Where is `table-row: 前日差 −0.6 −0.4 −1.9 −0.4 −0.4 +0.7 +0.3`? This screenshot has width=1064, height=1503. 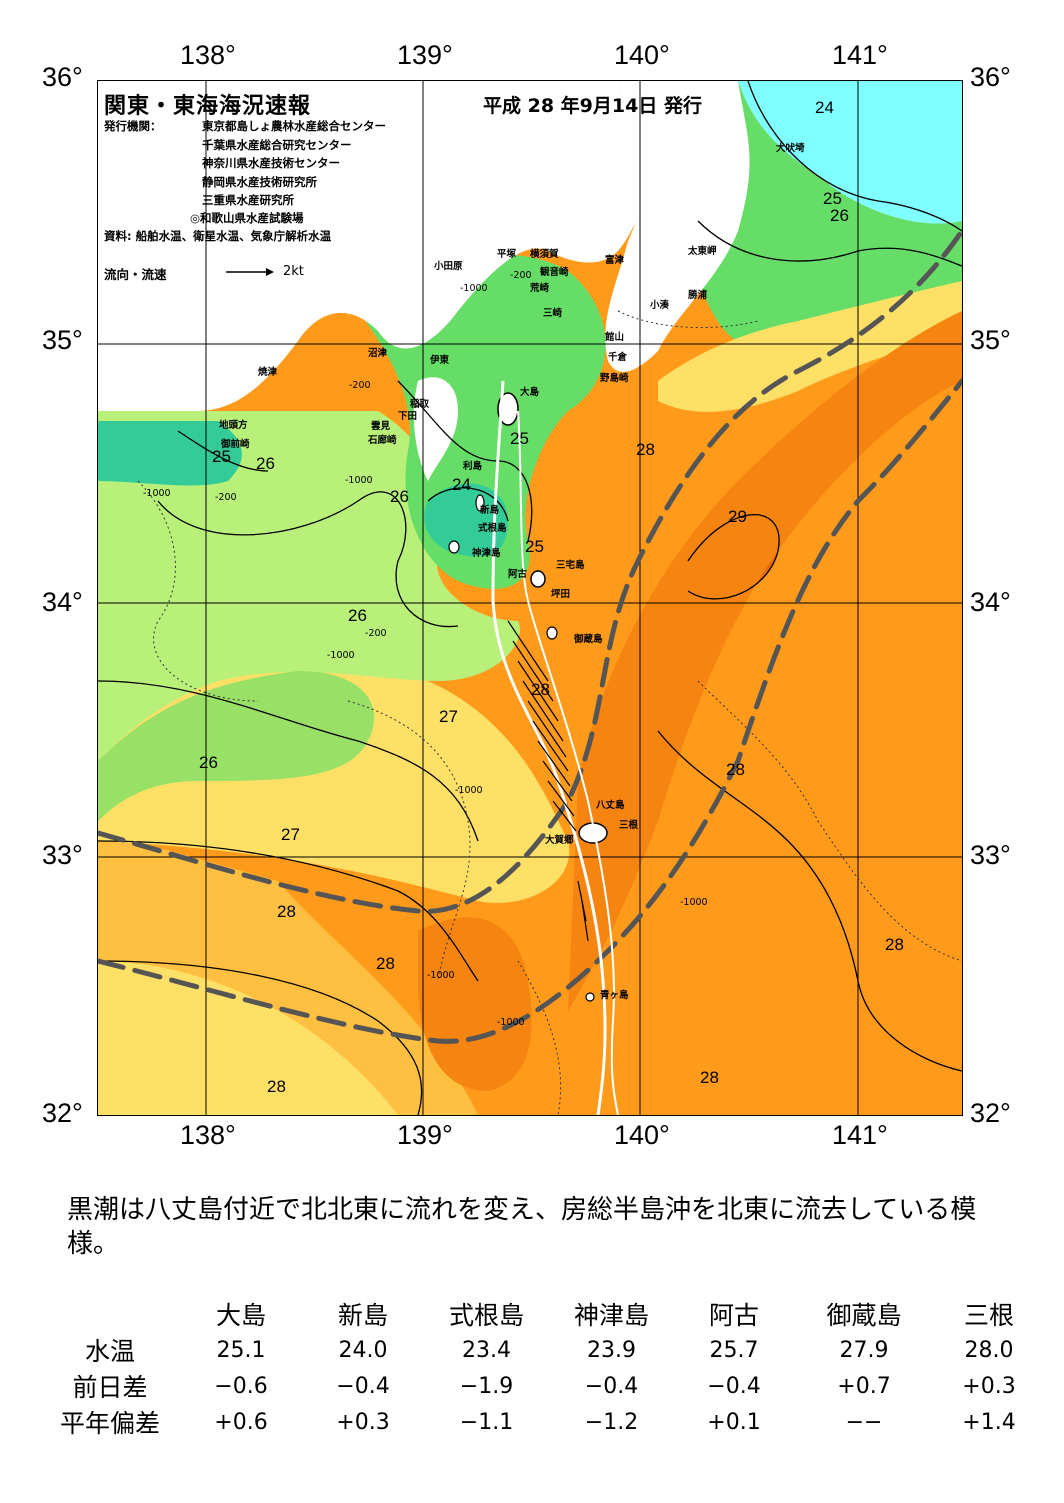 table-row: 前日差 −0.6 −0.4 −1.9 −0.4 −0.4 +0.7 +0.3 is located at coordinates (542, 1386).